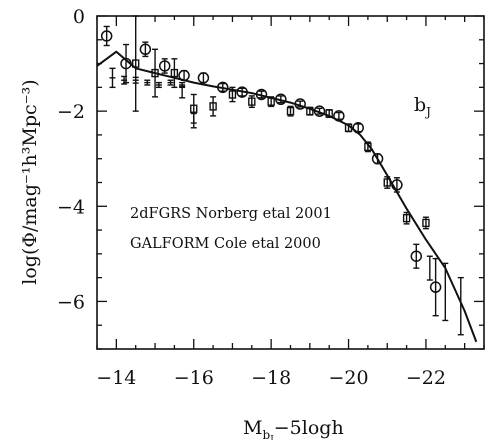 Image resolution: width=485 pixels, height=440 pixels. Describe the element at coordinates (427, 112) in the screenshot. I see `band-label-sub: J` at that location.